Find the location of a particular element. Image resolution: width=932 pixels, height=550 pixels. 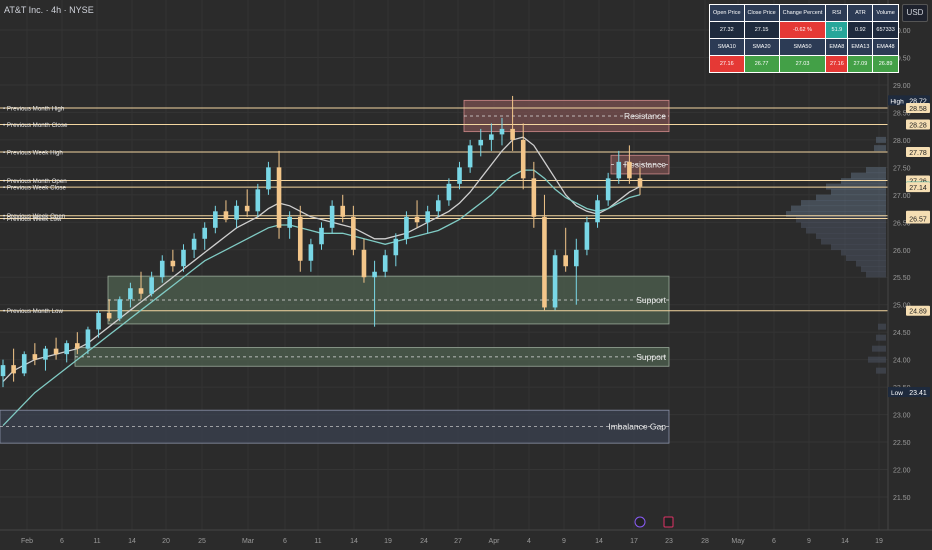

zone-label: Imbalance Gap is located at coordinates (637, 427).